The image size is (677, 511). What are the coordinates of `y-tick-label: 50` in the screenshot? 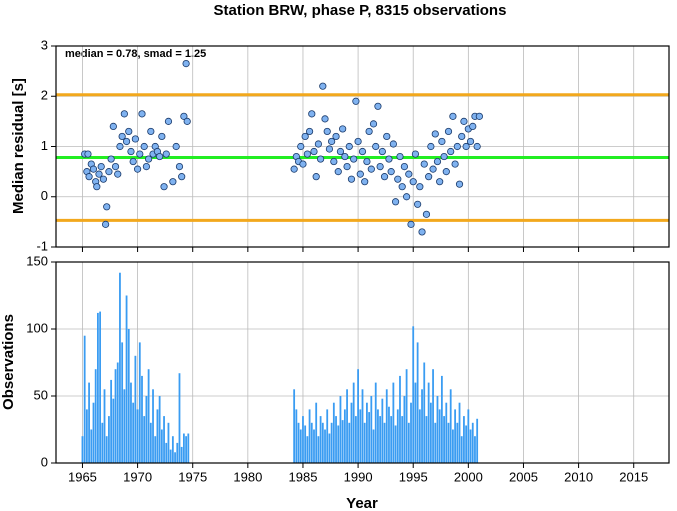 It's located at (41, 394).